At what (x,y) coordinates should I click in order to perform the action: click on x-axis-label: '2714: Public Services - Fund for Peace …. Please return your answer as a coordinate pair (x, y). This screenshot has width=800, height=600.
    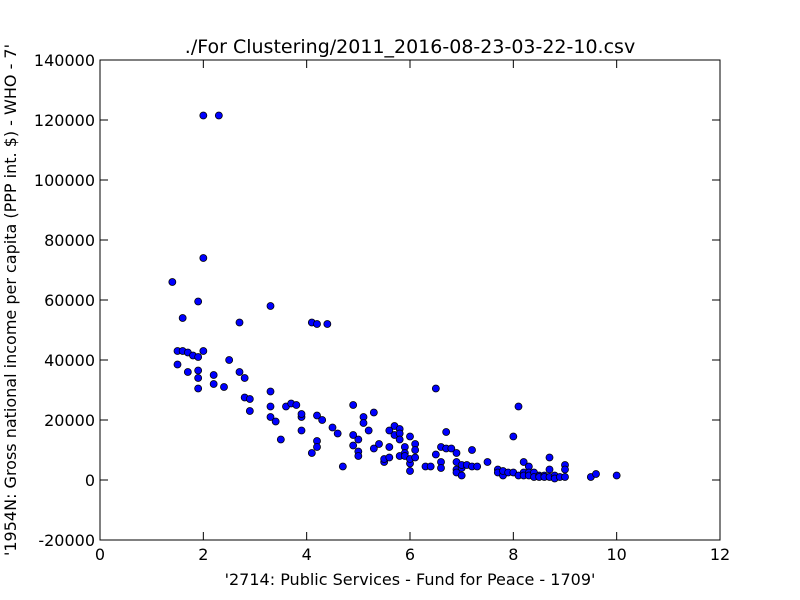
    Looking at the image, I should click on (410, 579).